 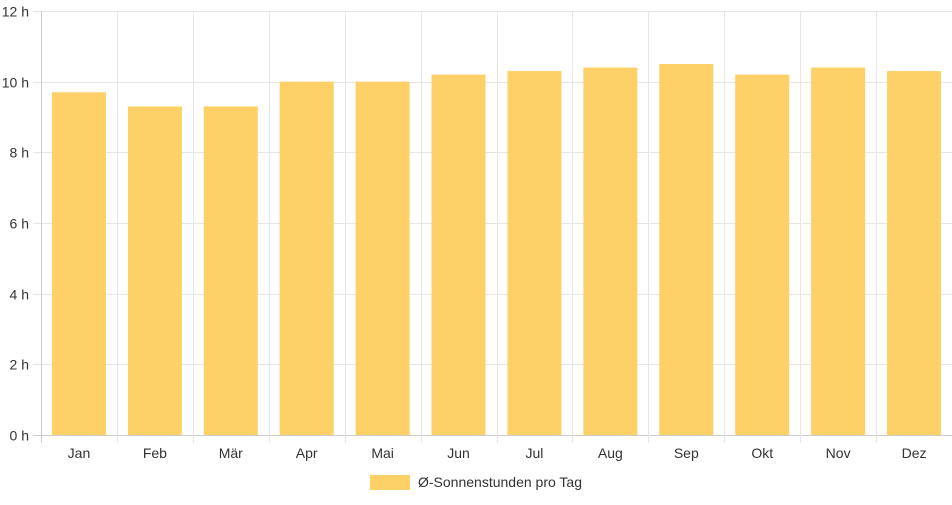 What do you see at coordinates (458, 254) in the screenshot?
I see `bar-jun` at bounding box center [458, 254].